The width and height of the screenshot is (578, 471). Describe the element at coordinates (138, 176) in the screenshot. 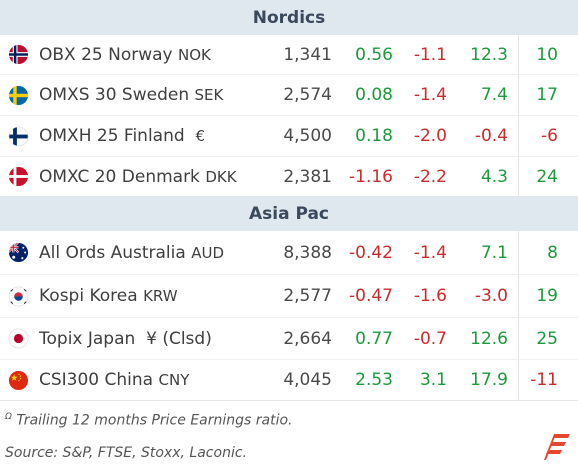

I see `index-name: OMXC 20 Denmark DKK` at that location.